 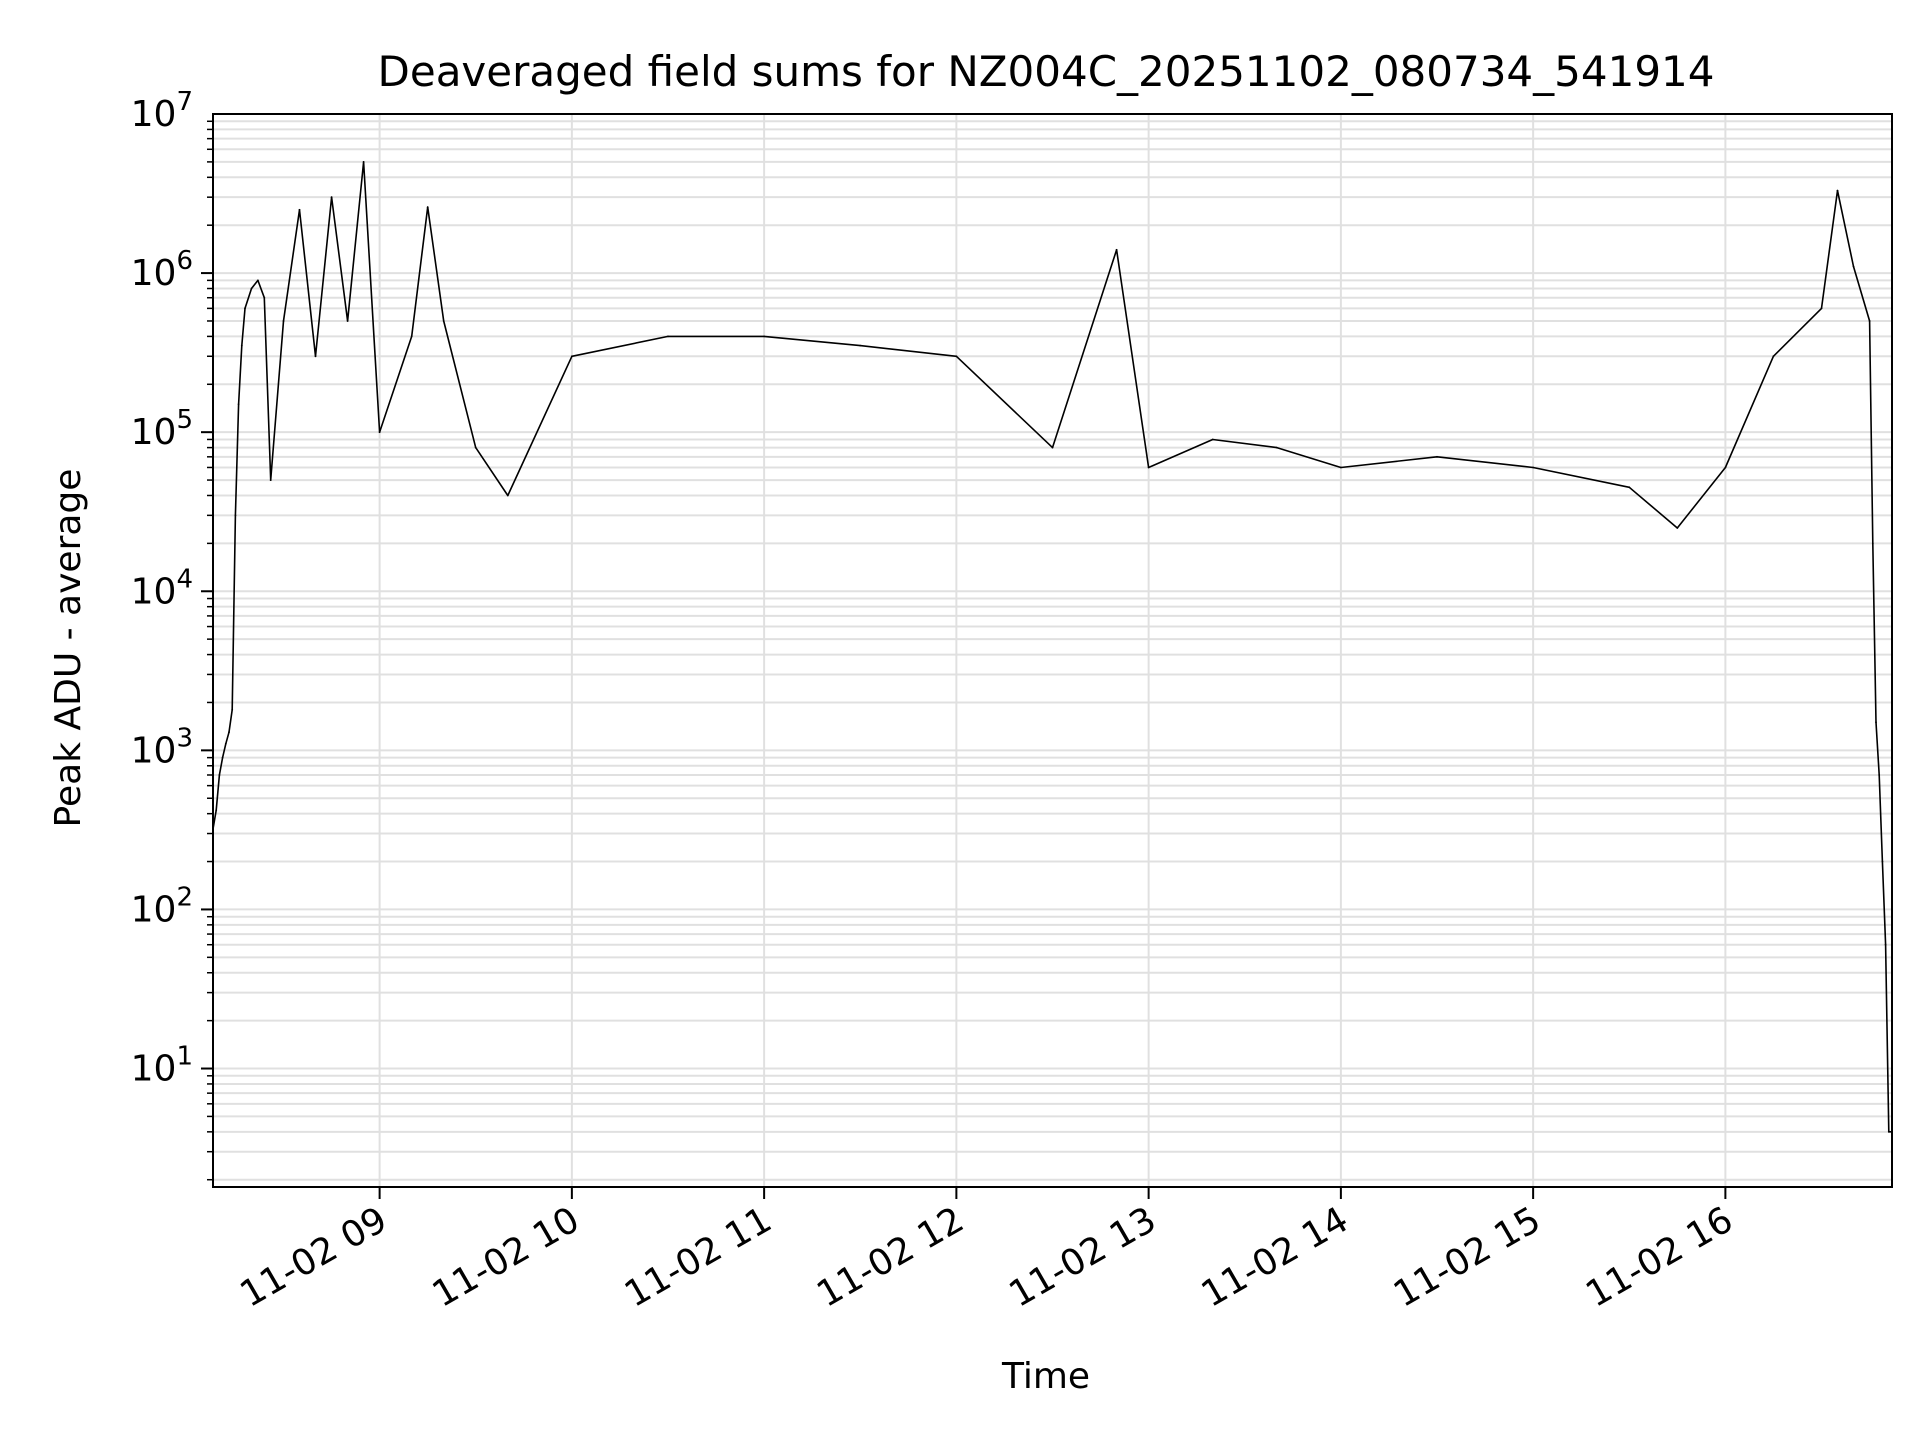 I want to click on y-tick-label: 10⁶, so click(x=162, y=270).